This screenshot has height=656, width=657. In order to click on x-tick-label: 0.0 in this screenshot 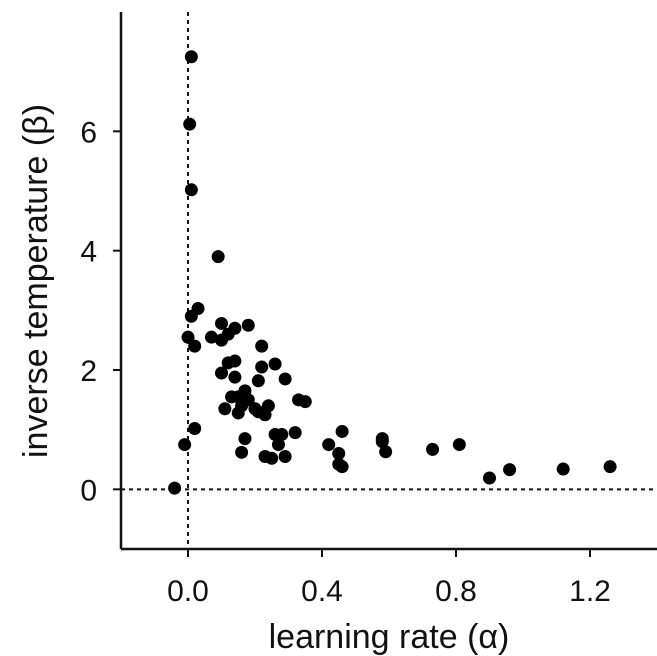, I will do `click(188, 591)`.